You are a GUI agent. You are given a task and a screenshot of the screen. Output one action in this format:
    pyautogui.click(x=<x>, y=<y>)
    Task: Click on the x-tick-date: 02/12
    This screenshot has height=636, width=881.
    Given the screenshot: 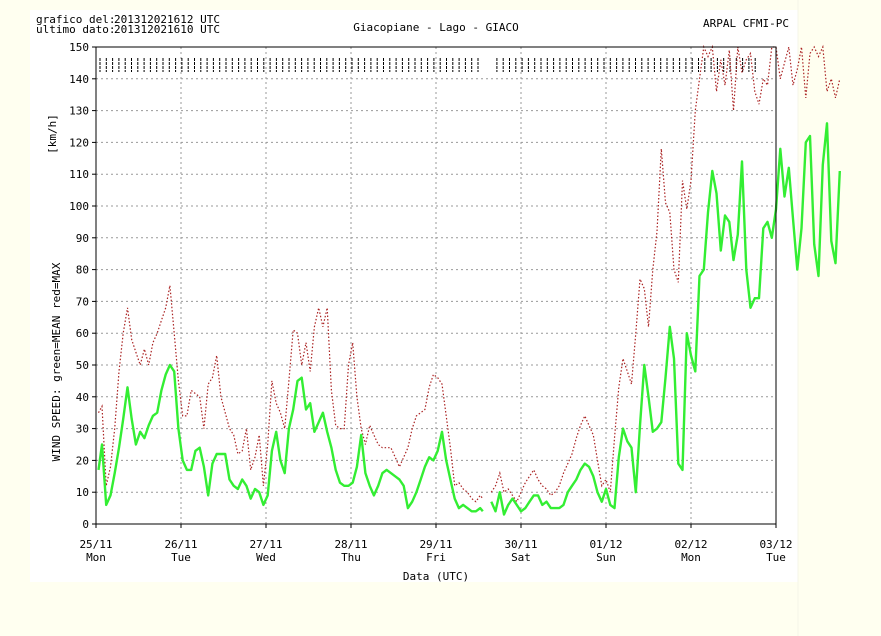 What is the action you would take?
    pyautogui.click(x=690, y=544)
    